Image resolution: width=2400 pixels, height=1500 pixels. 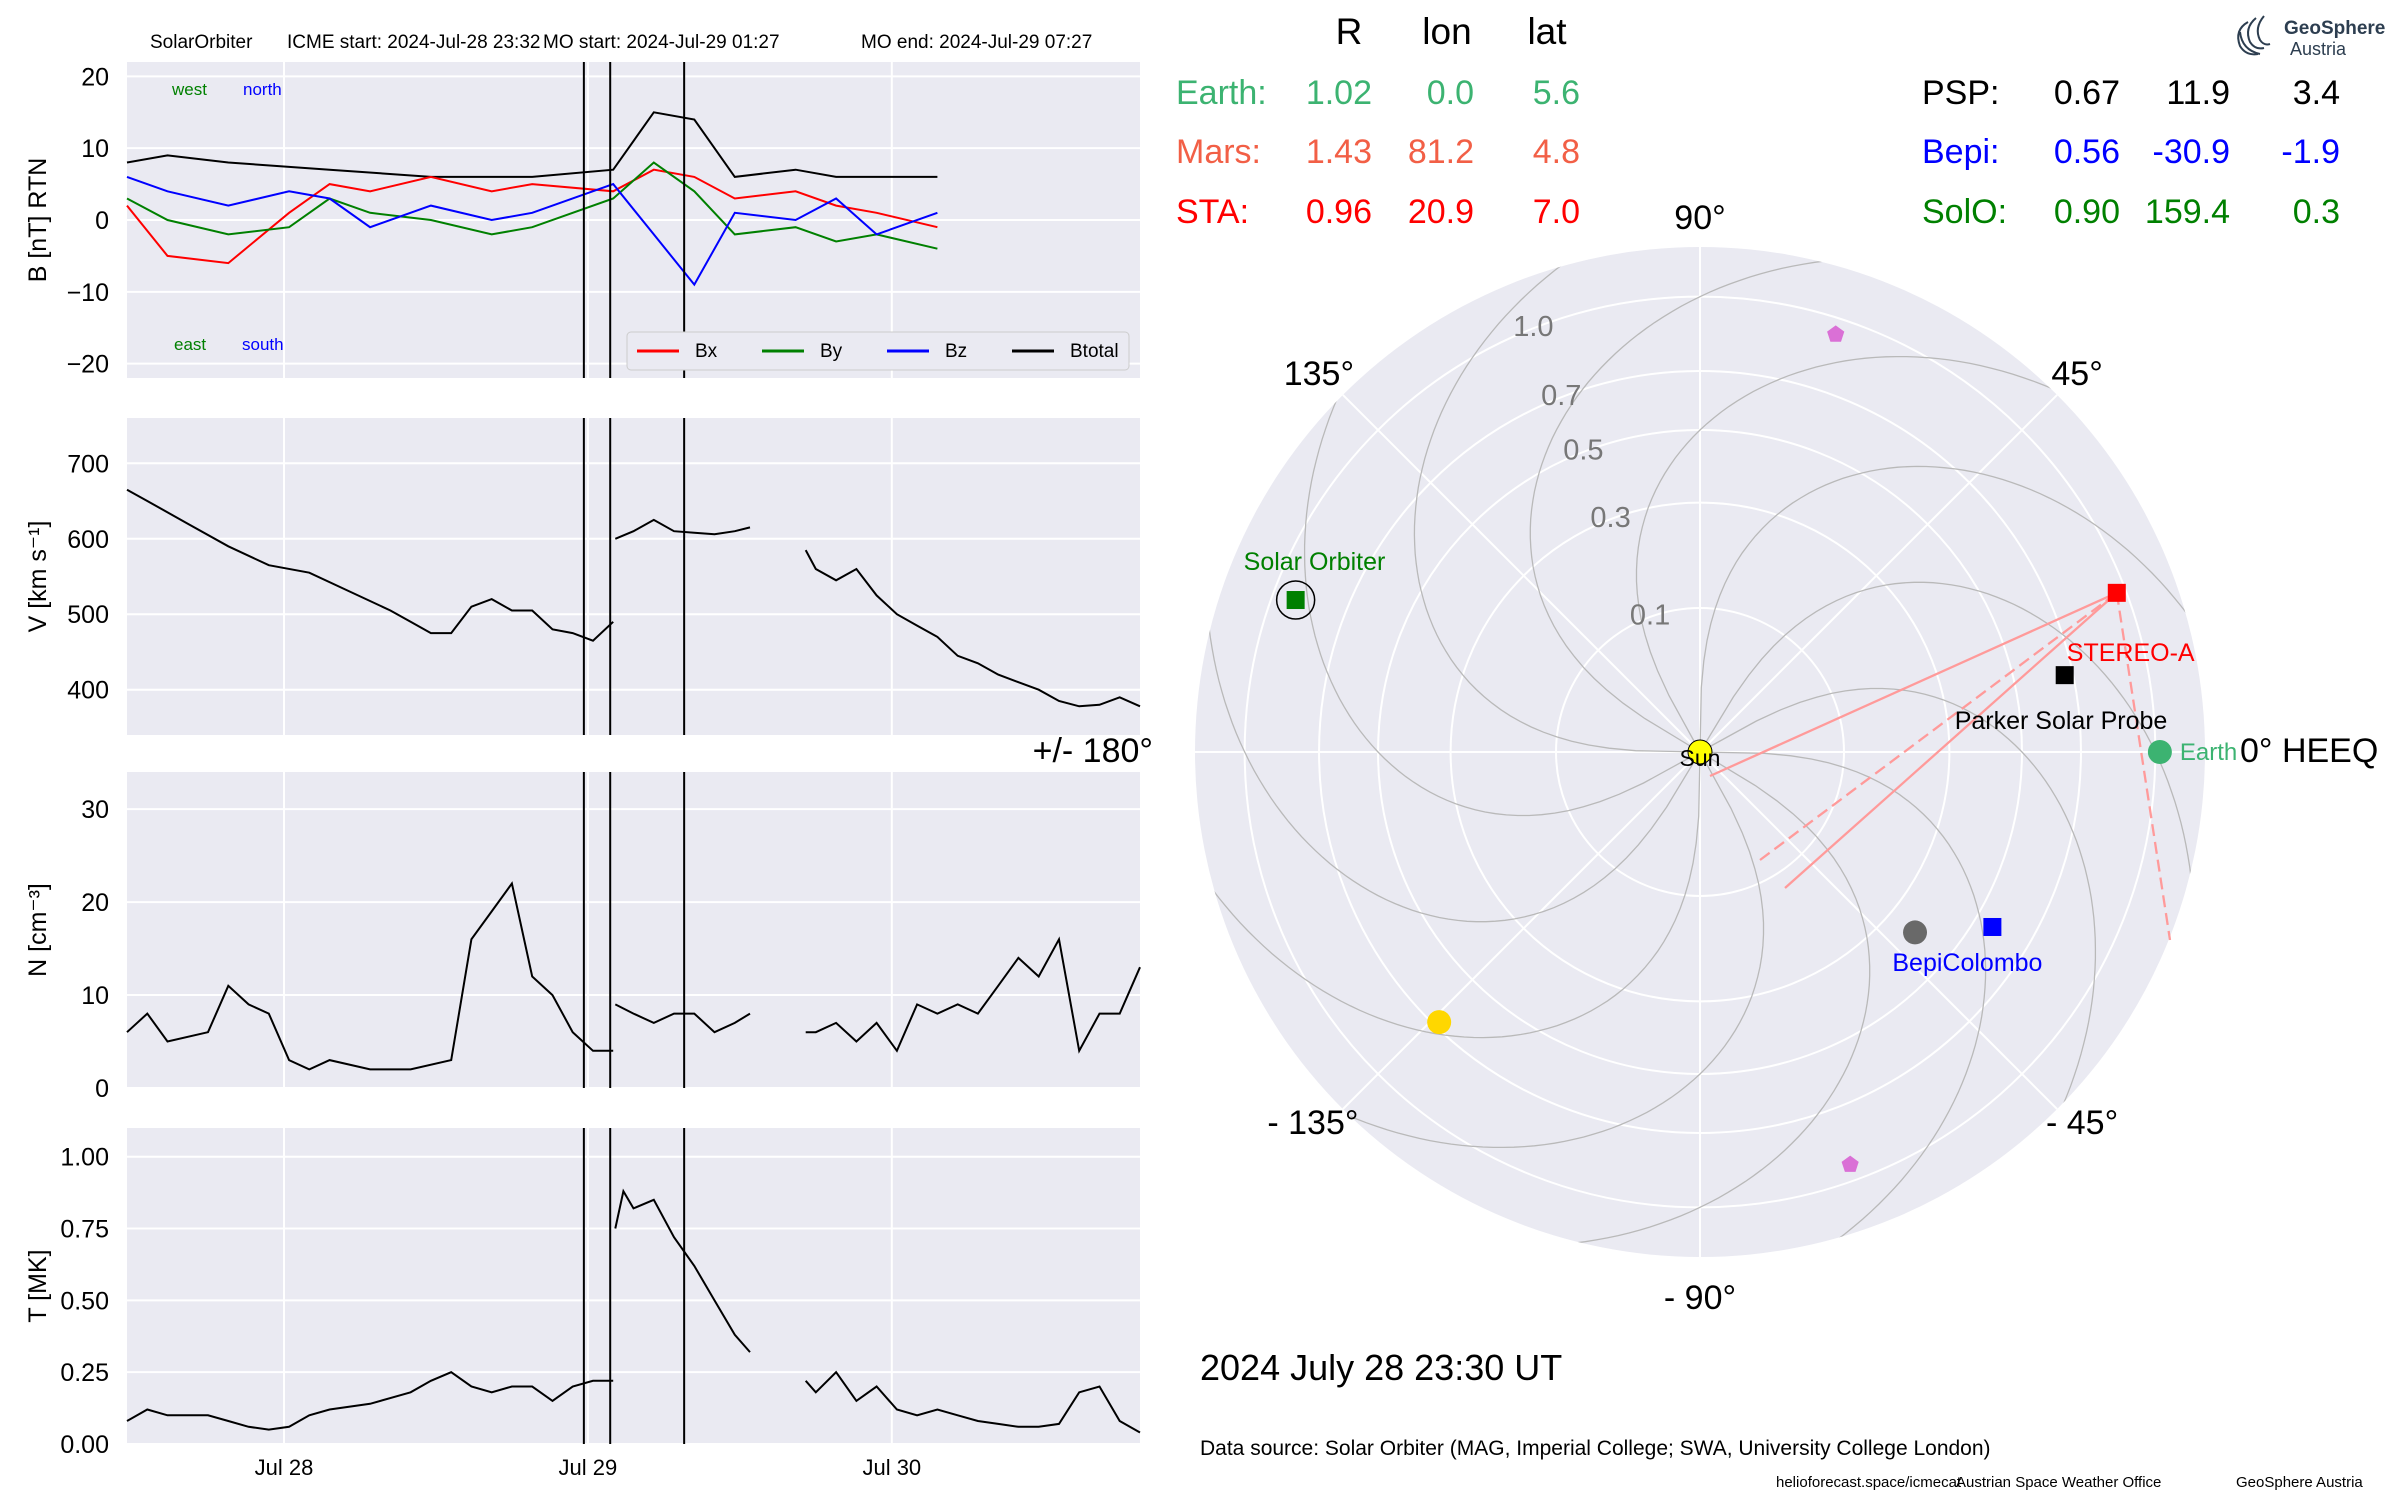 I want to click on table-value: 81.2, so click(x=1441, y=152).